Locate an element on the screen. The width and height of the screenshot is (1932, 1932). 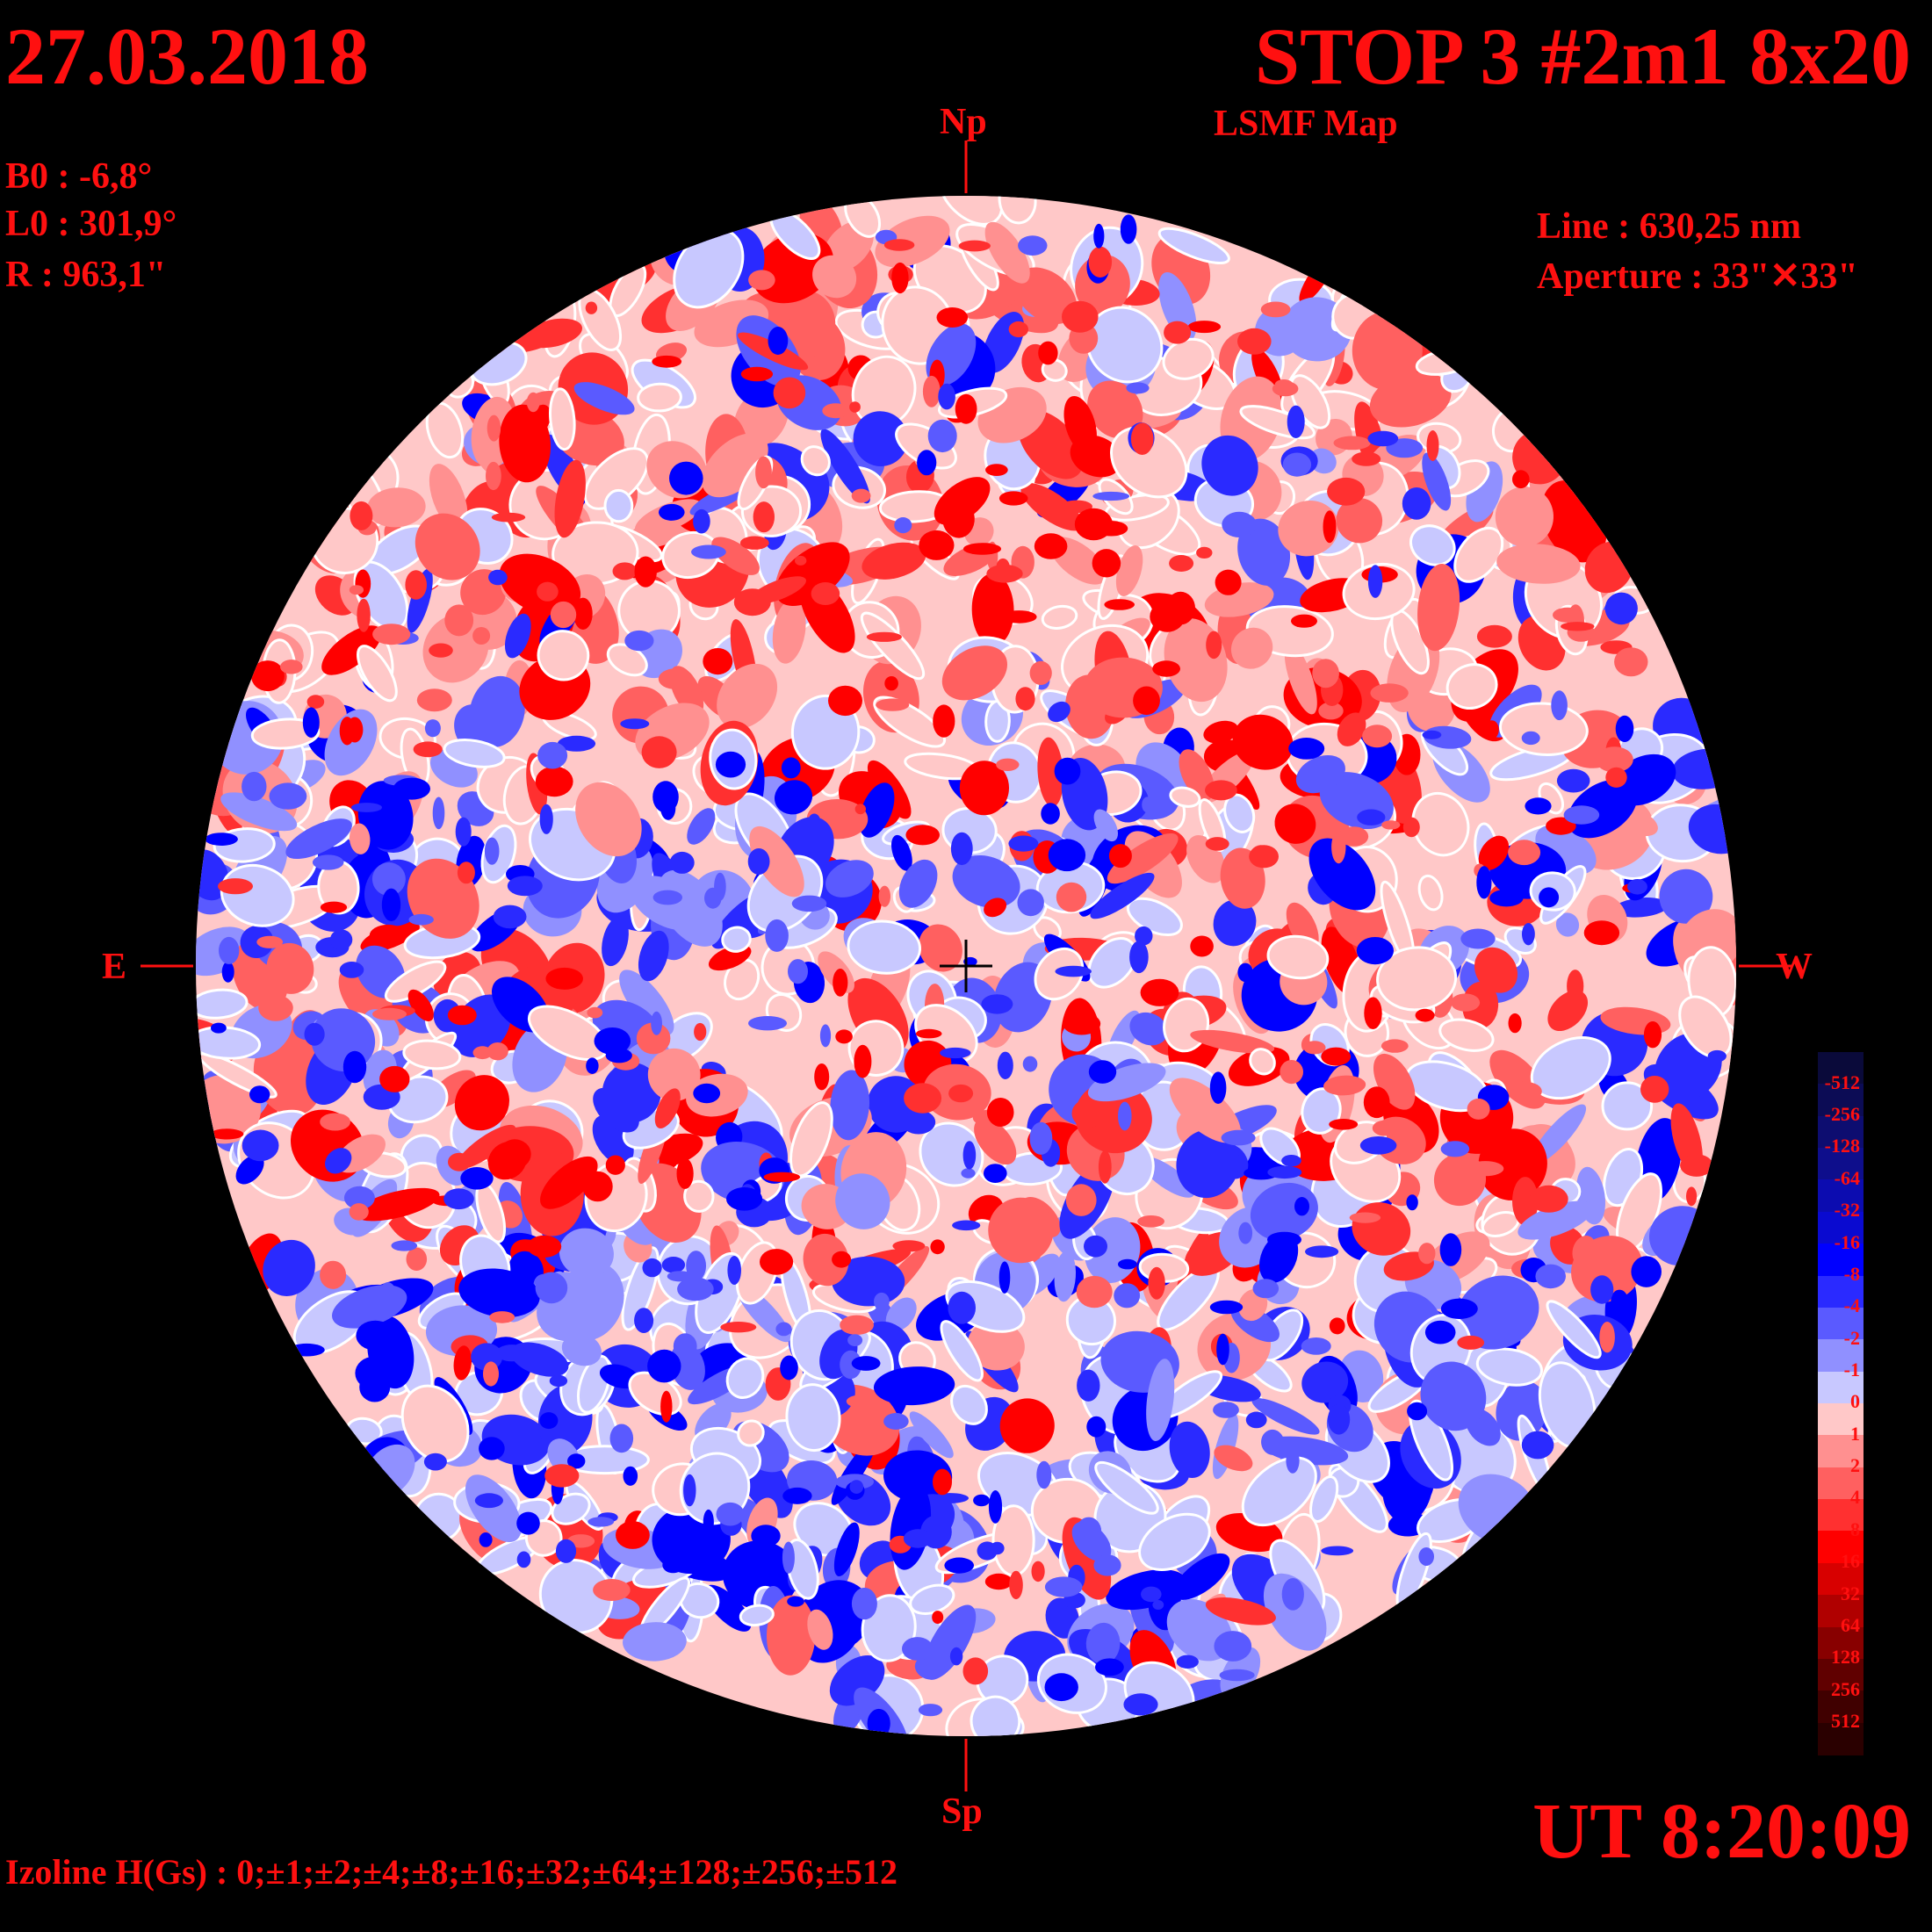
spectral-line: Line : 630,25 nm is located at coordinates (1669, 227).